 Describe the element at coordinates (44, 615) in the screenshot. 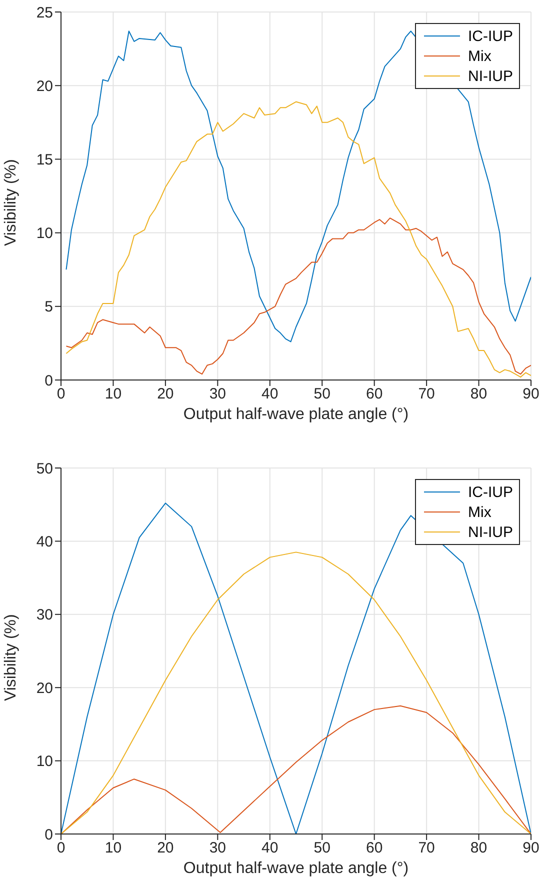

I see `y-tick-label: 30` at that location.